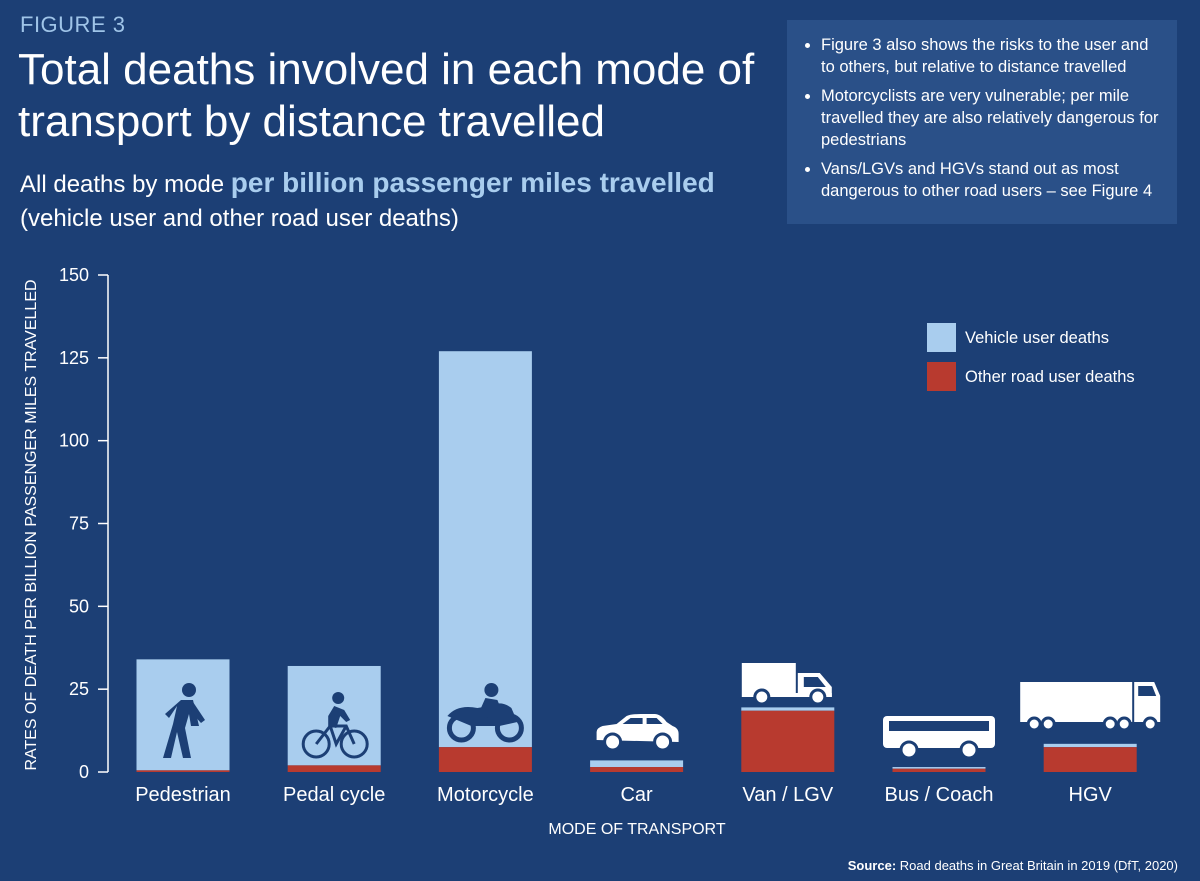 Image resolution: width=1200 pixels, height=881 pixels. Describe the element at coordinates (334, 795) in the screenshot. I see `x-tick-label: Pedal cycle` at that location.